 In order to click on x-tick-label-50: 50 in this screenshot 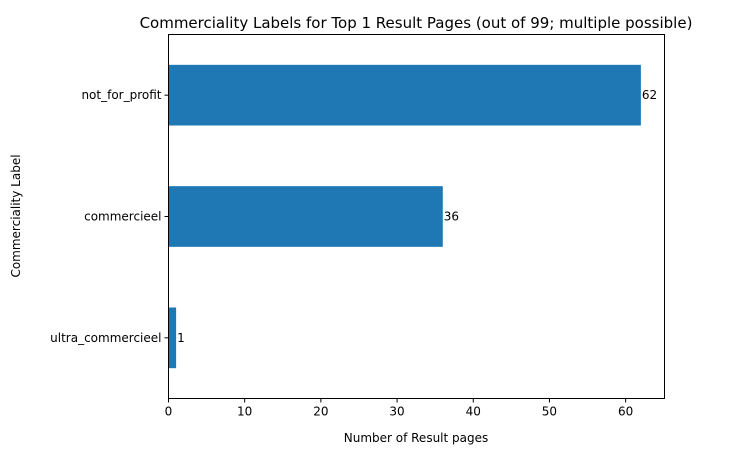, I will do `click(549, 412)`.